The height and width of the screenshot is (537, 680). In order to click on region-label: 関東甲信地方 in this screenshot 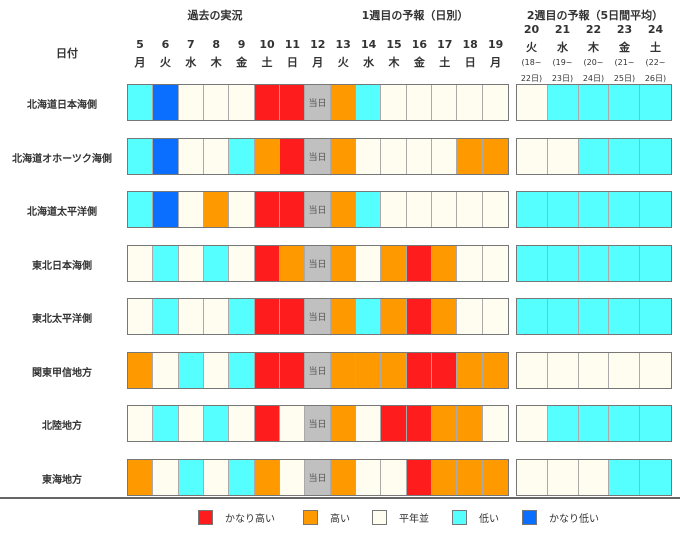, I will do `click(62, 373)`.